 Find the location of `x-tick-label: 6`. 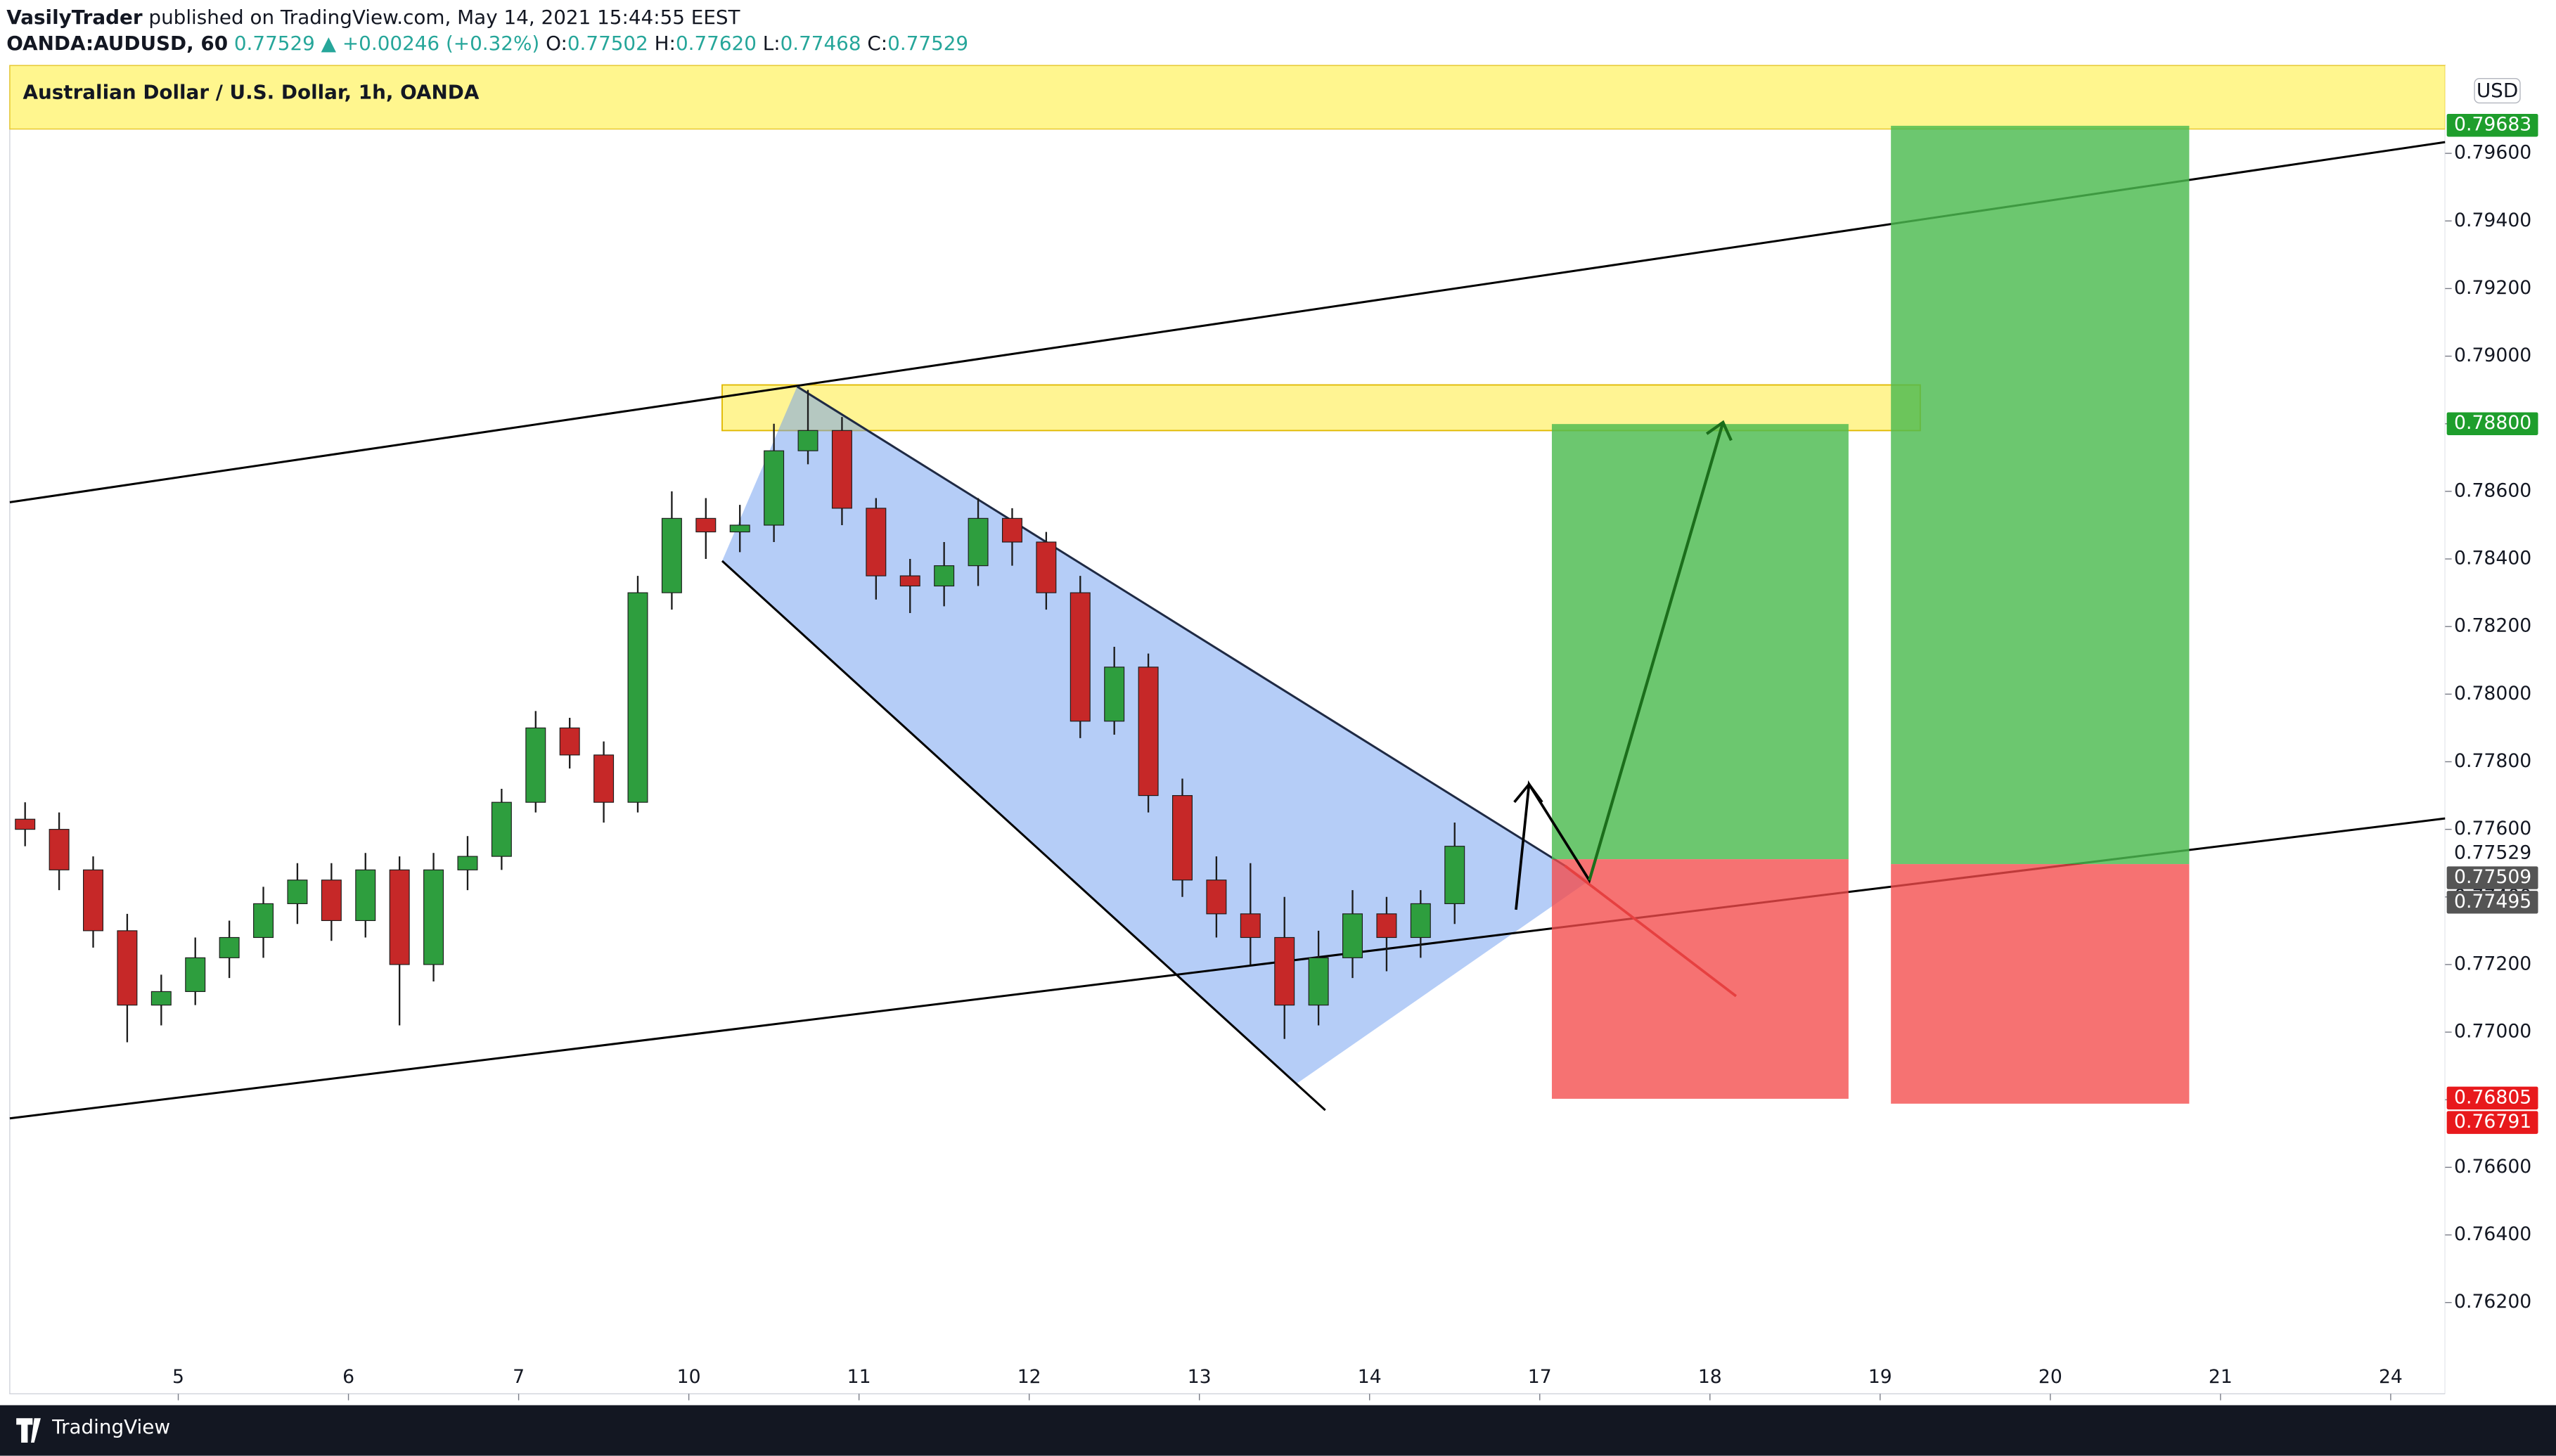

x-tick-label: 6 is located at coordinates (348, 1377).